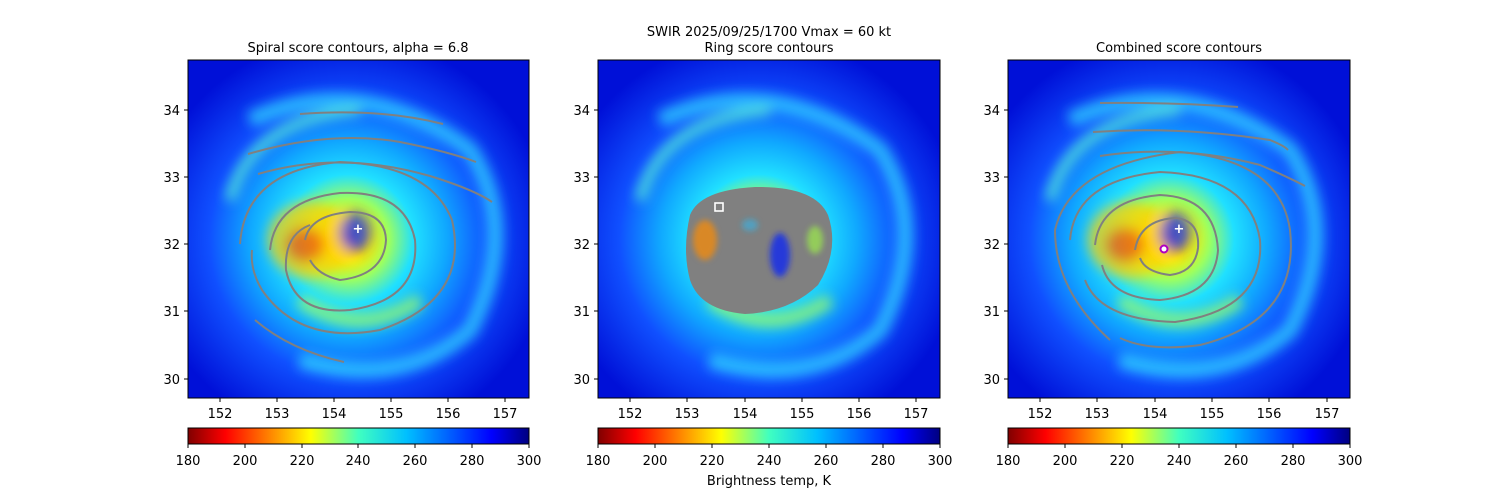  I want to click on figure-suptitle: SWIR 2025/09/25/1700 Vmax = 60 kt, so click(769, 32).